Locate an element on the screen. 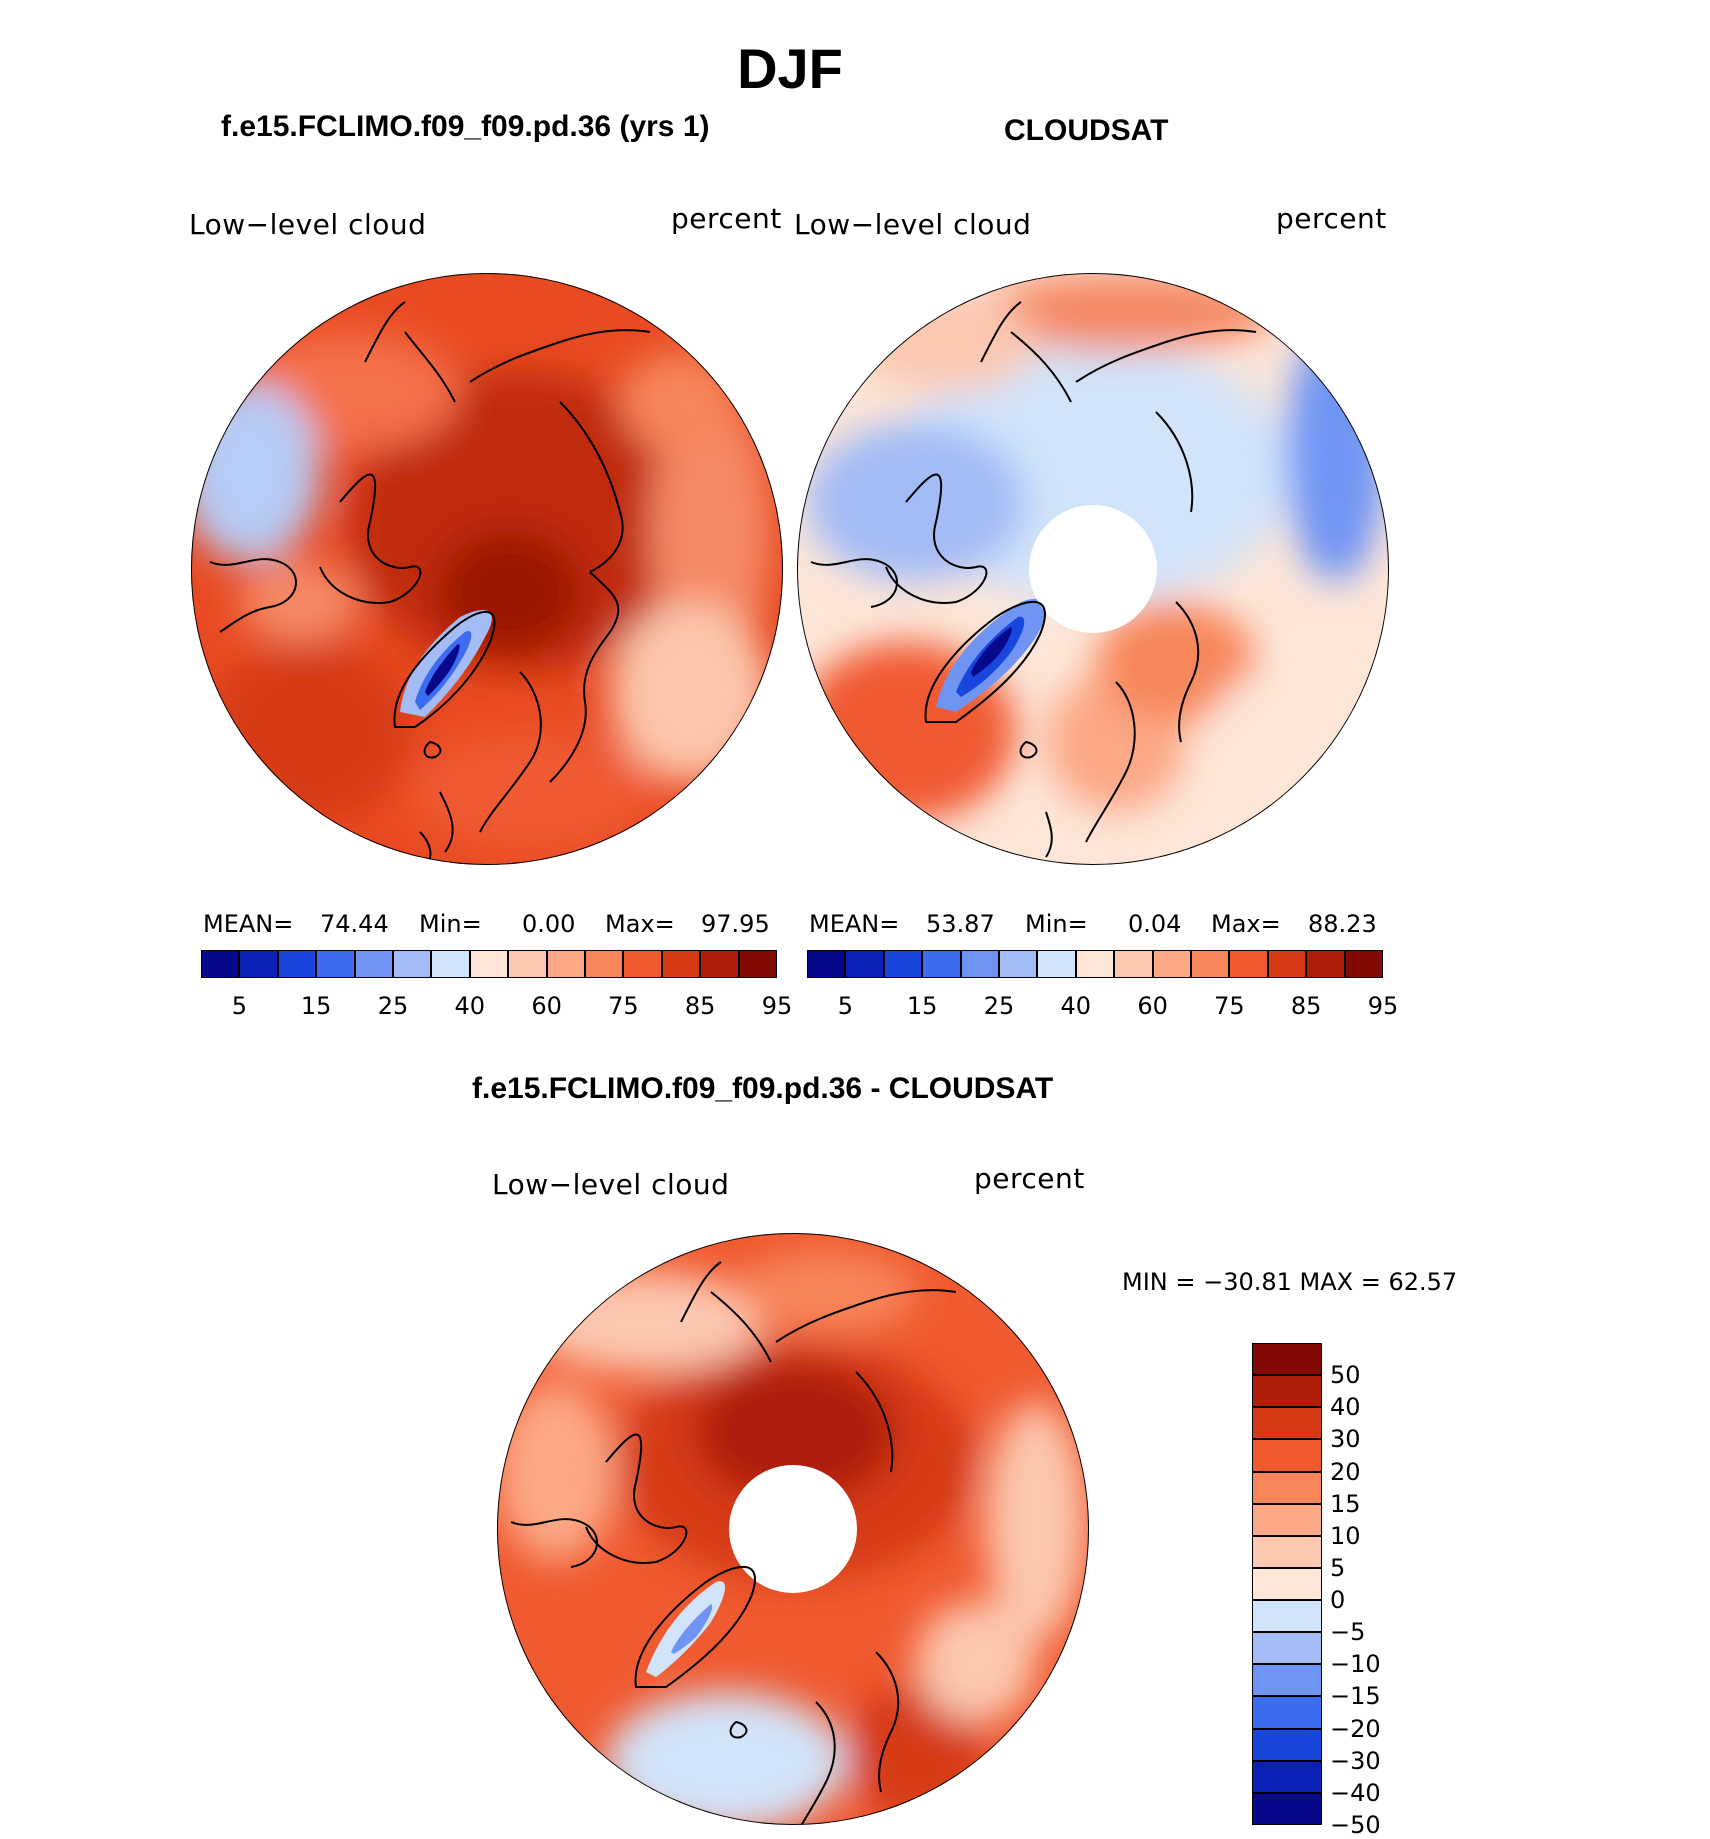  colorbar-tick-label: −15 is located at coordinates (1355, 1696).